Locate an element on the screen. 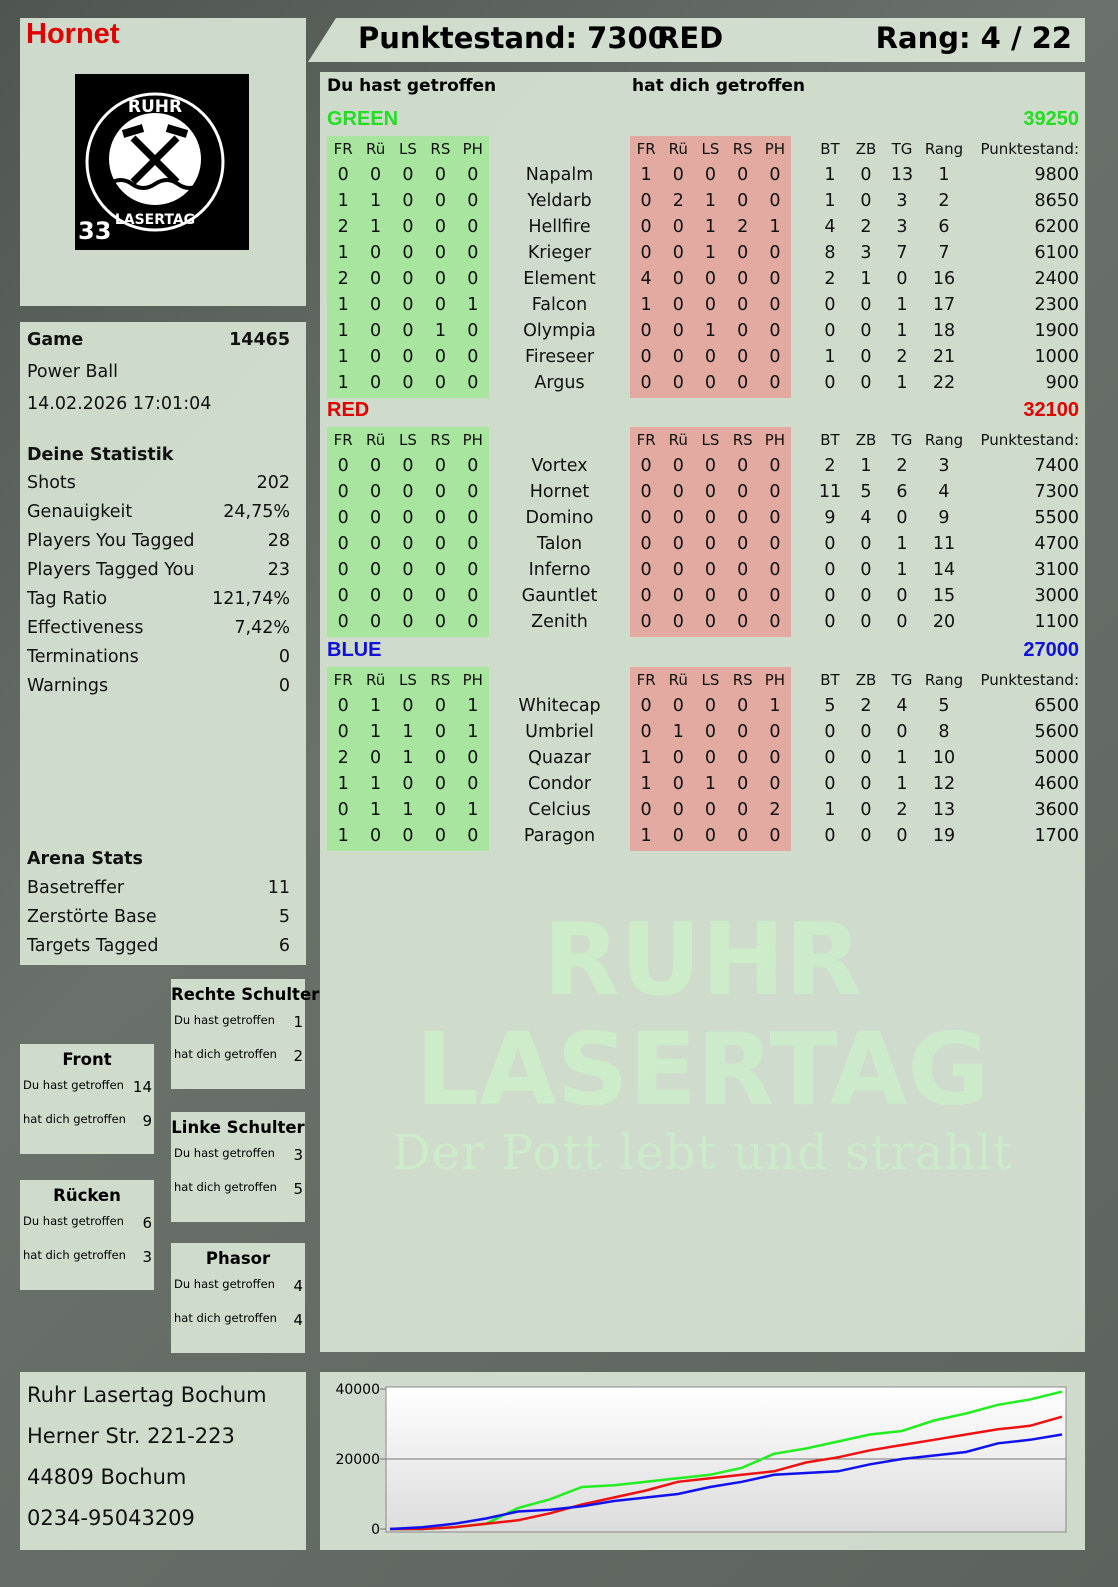  tg-value: 4 is located at coordinates (902, 706).